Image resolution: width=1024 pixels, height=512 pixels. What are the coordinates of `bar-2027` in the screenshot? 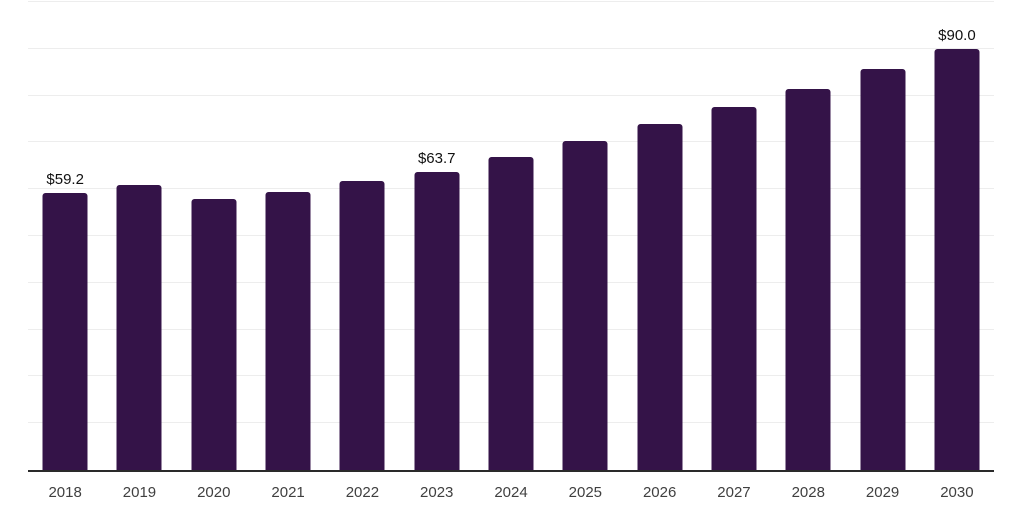 It's located at (734, 288).